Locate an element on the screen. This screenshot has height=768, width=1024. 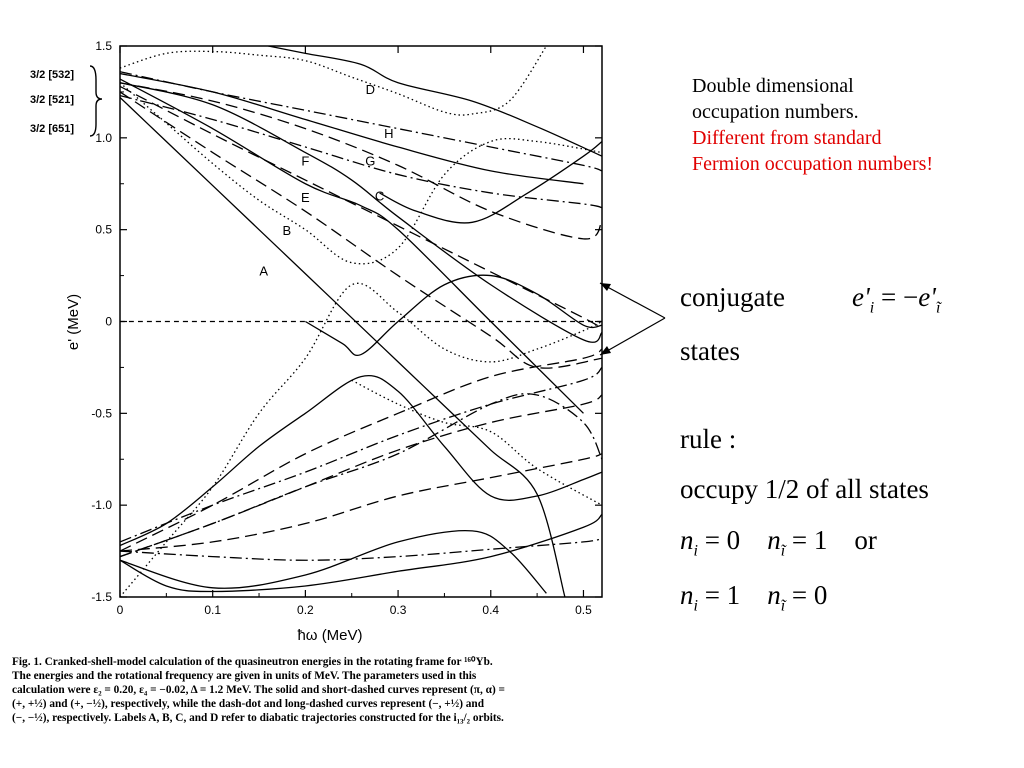
x-tick-label: 0.4 is located at coordinates (490, 610).